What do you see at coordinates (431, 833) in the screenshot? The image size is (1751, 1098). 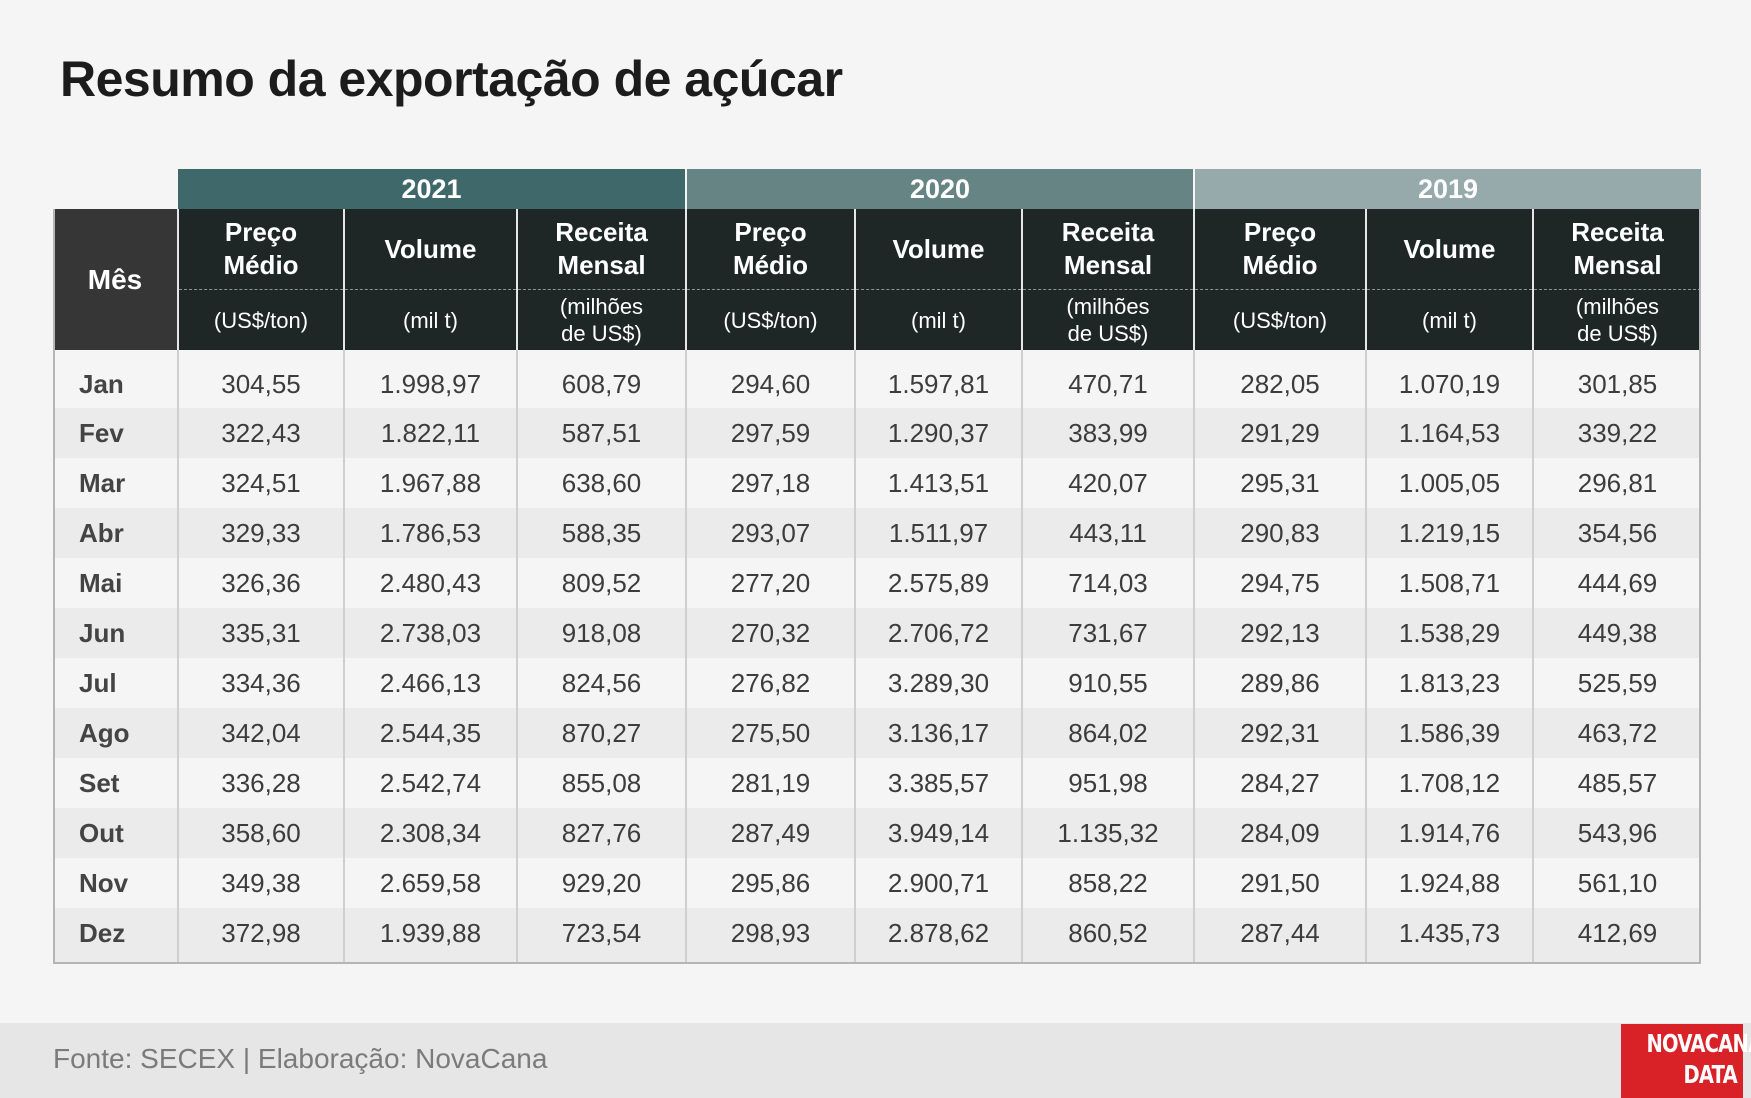 I see `value-cell: 2.308,34` at bounding box center [431, 833].